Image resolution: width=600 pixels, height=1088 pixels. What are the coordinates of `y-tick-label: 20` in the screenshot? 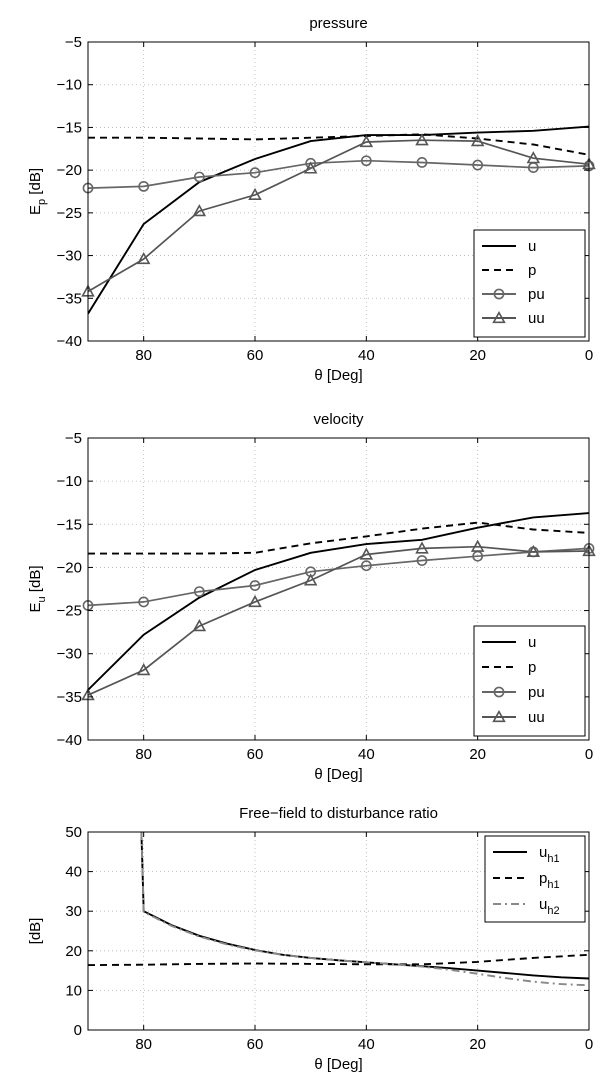 It's located at (73, 951).